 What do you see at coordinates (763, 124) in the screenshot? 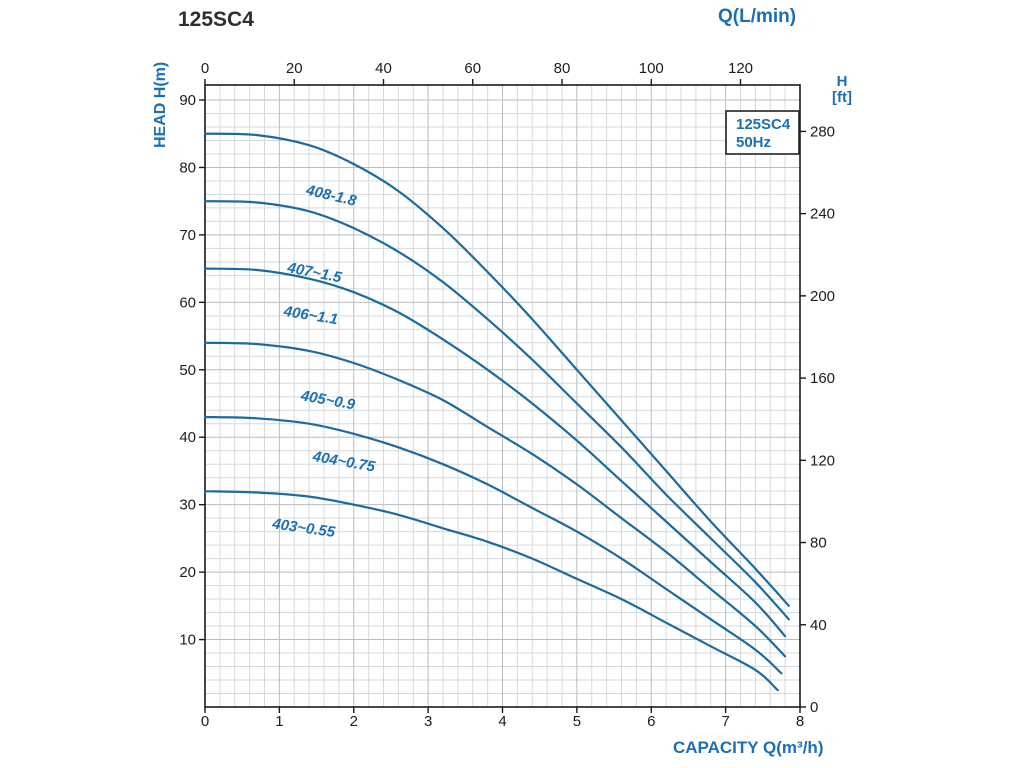
I see `legend-model: 125SC4` at bounding box center [763, 124].